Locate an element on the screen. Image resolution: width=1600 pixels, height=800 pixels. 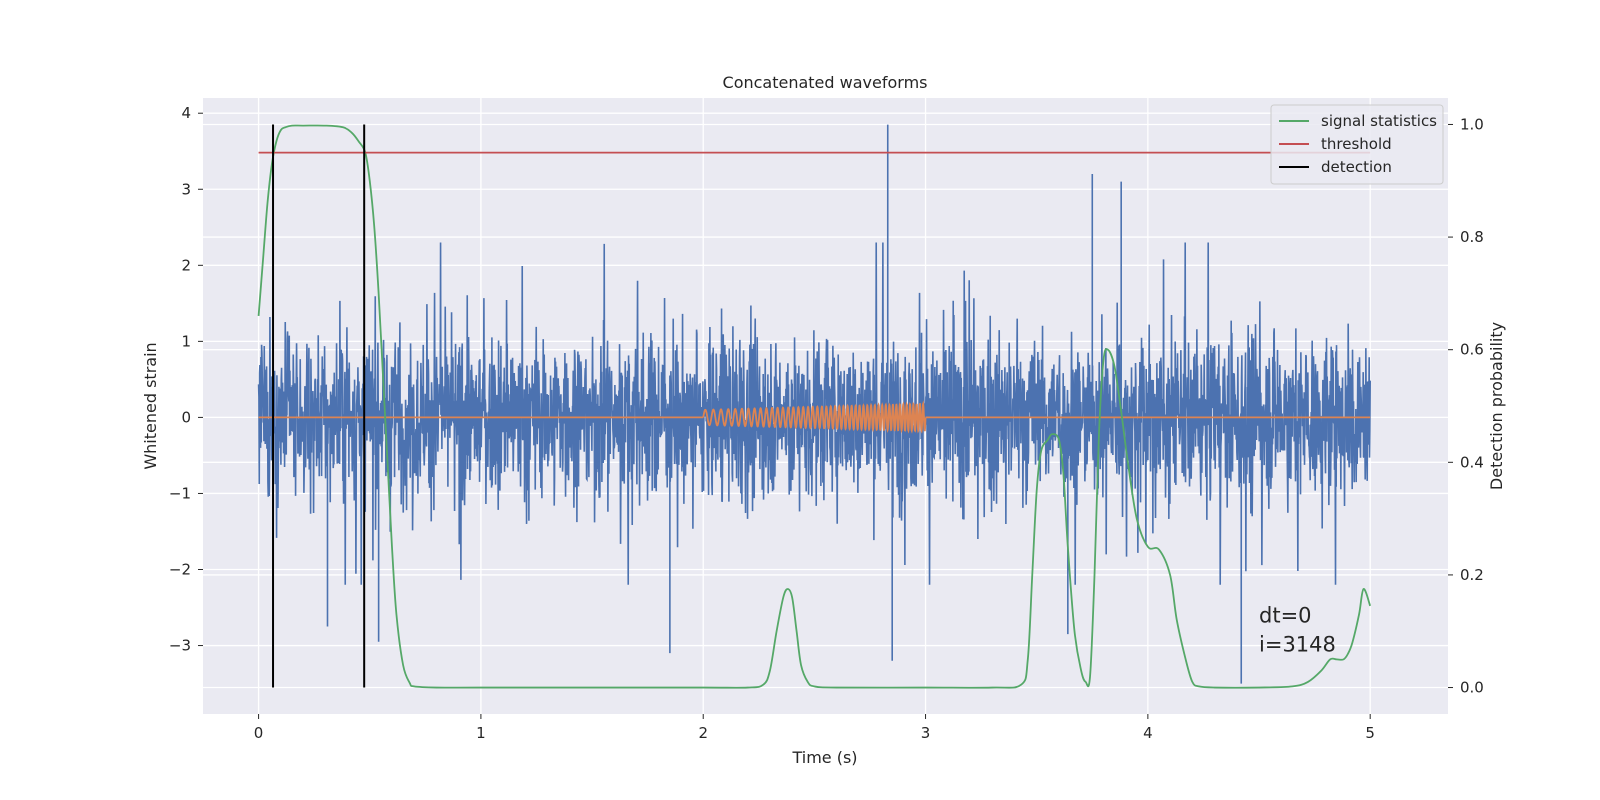
x-tick-label: 2 is located at coordinates (703, 733).